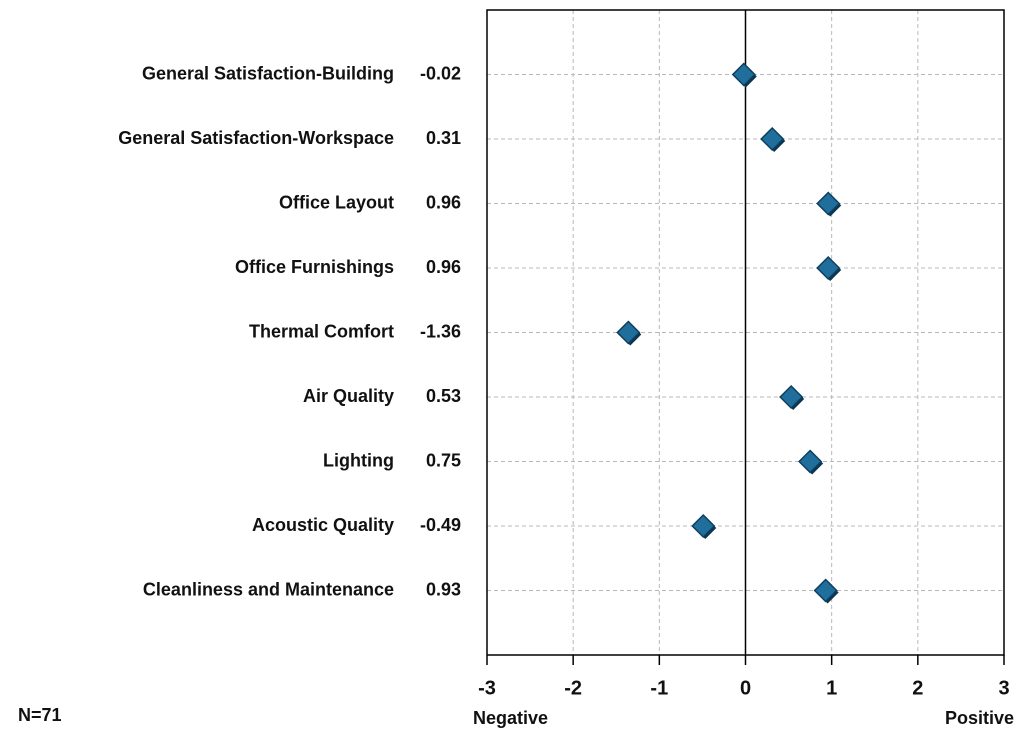  I want to click on annotation: N=71, so click(40, 715).